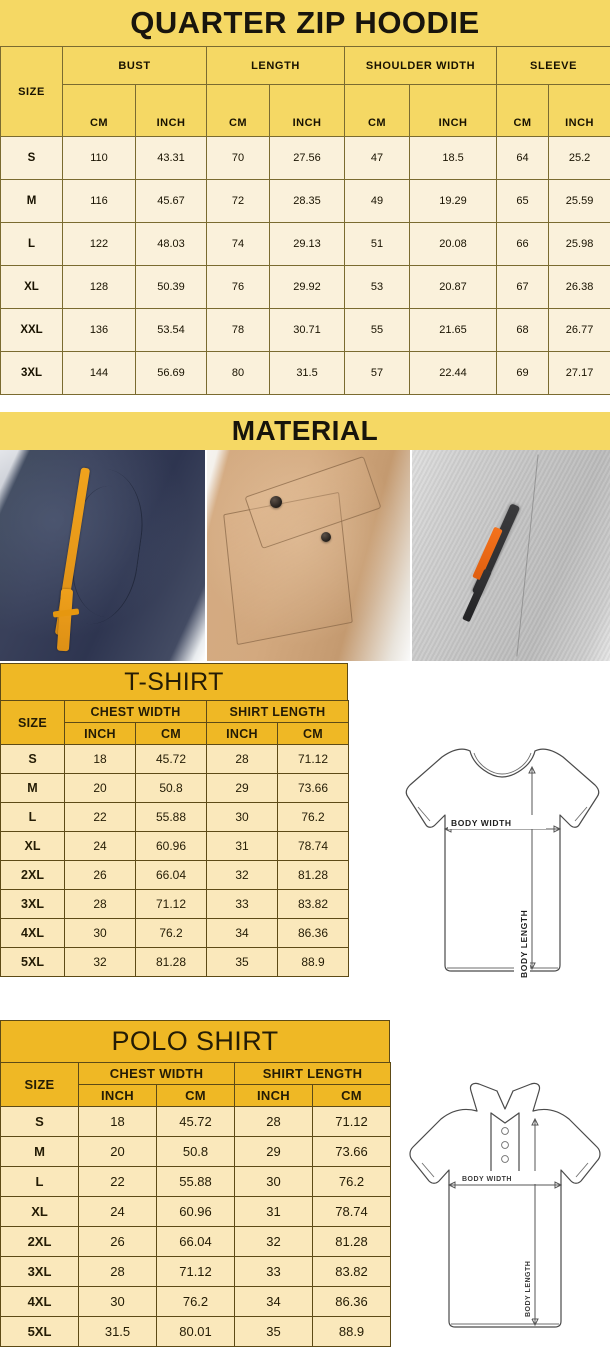  What do you see at coordinates (313, 817) in the screenshot?
I see `tshirt-cell-length_cm: 76.2` at bounding box center [313, 817].